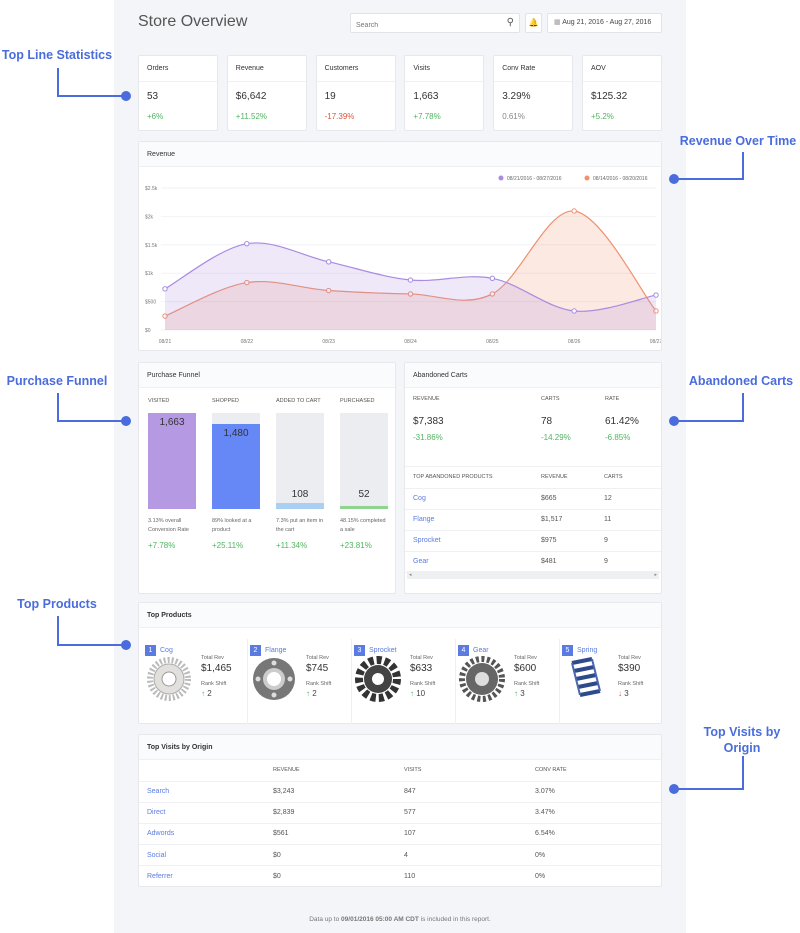 The width and height of the screenshot is (800, 933). What do you see at coordinates (151, 189) in the screenshot?
I see `y-tick-label: $2.5k` at bounding box center [151, 189].